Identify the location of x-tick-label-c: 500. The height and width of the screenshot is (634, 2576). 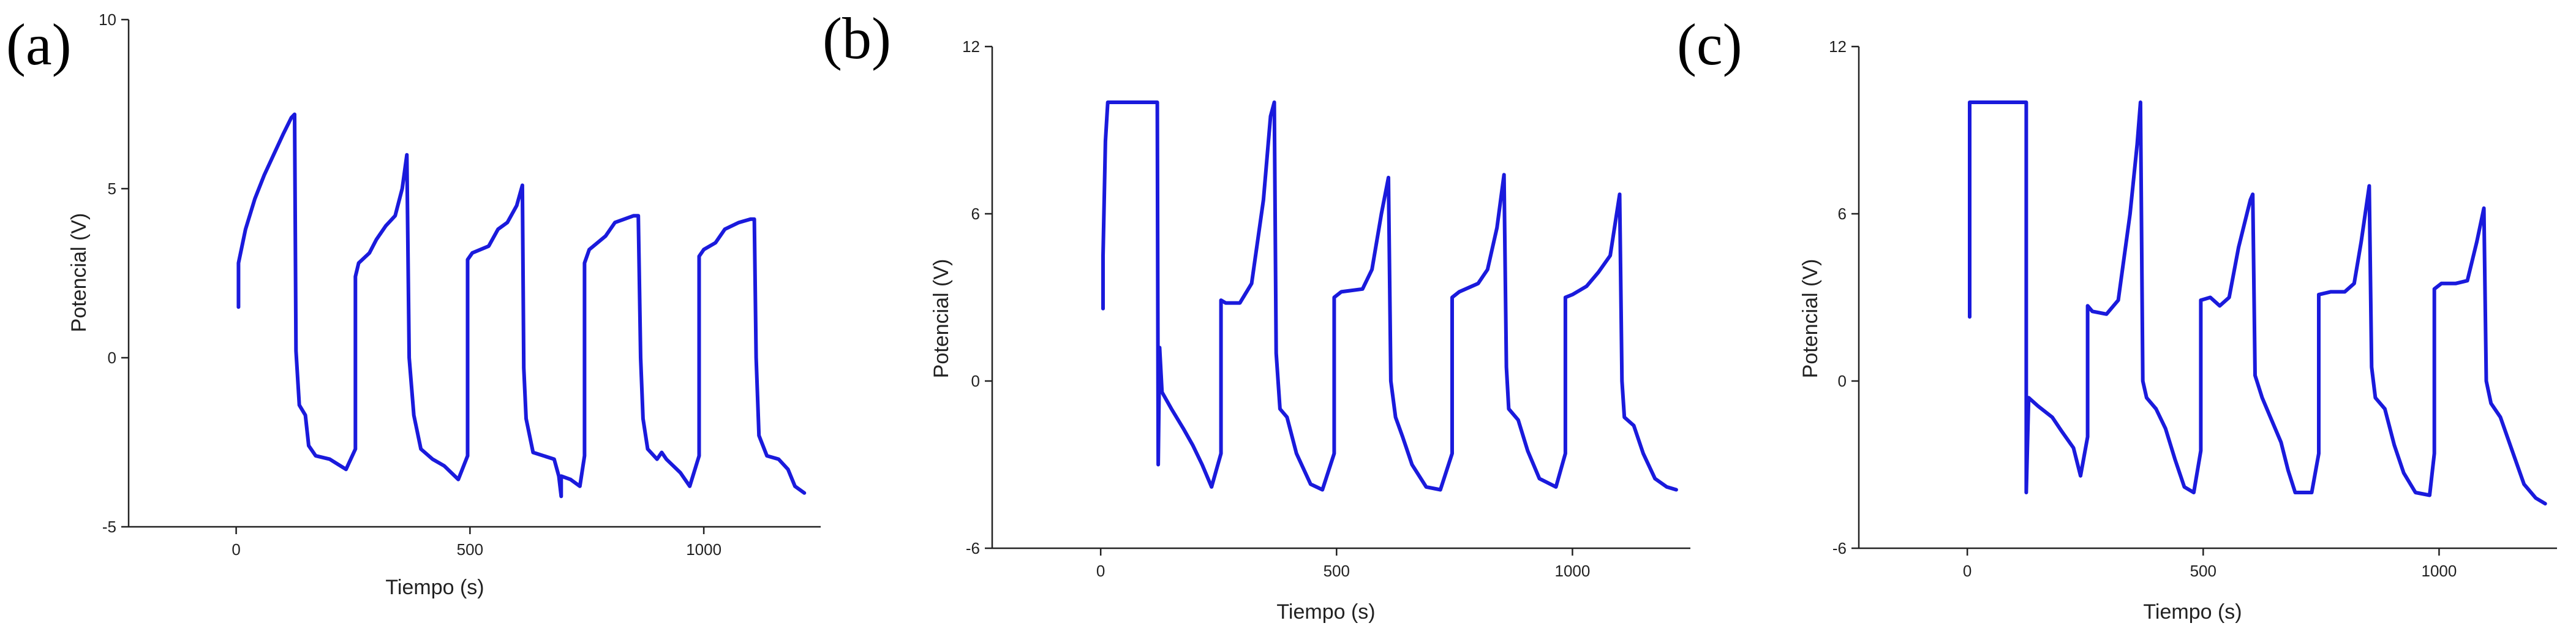
(2203, 571).